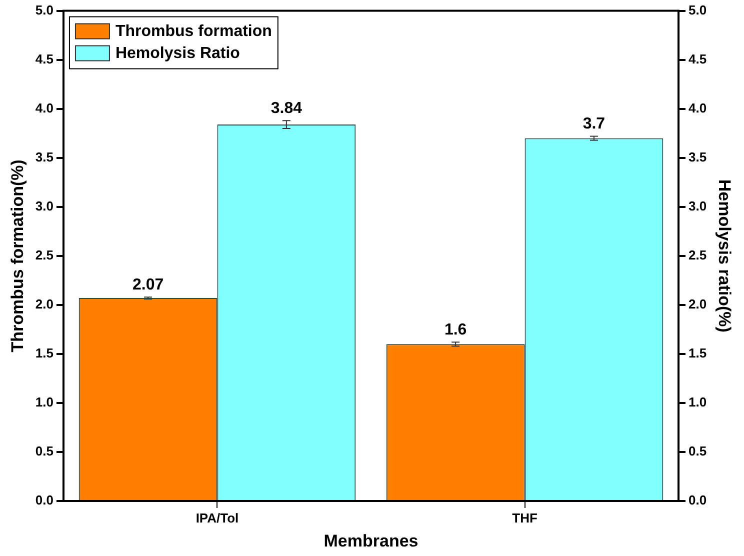 Image resolution: width=744 pixels, height=556 pixels. Describe the element at coordinates (697, 353) in the screenshot. I see `y2-tick-label: 1.5` at that location.